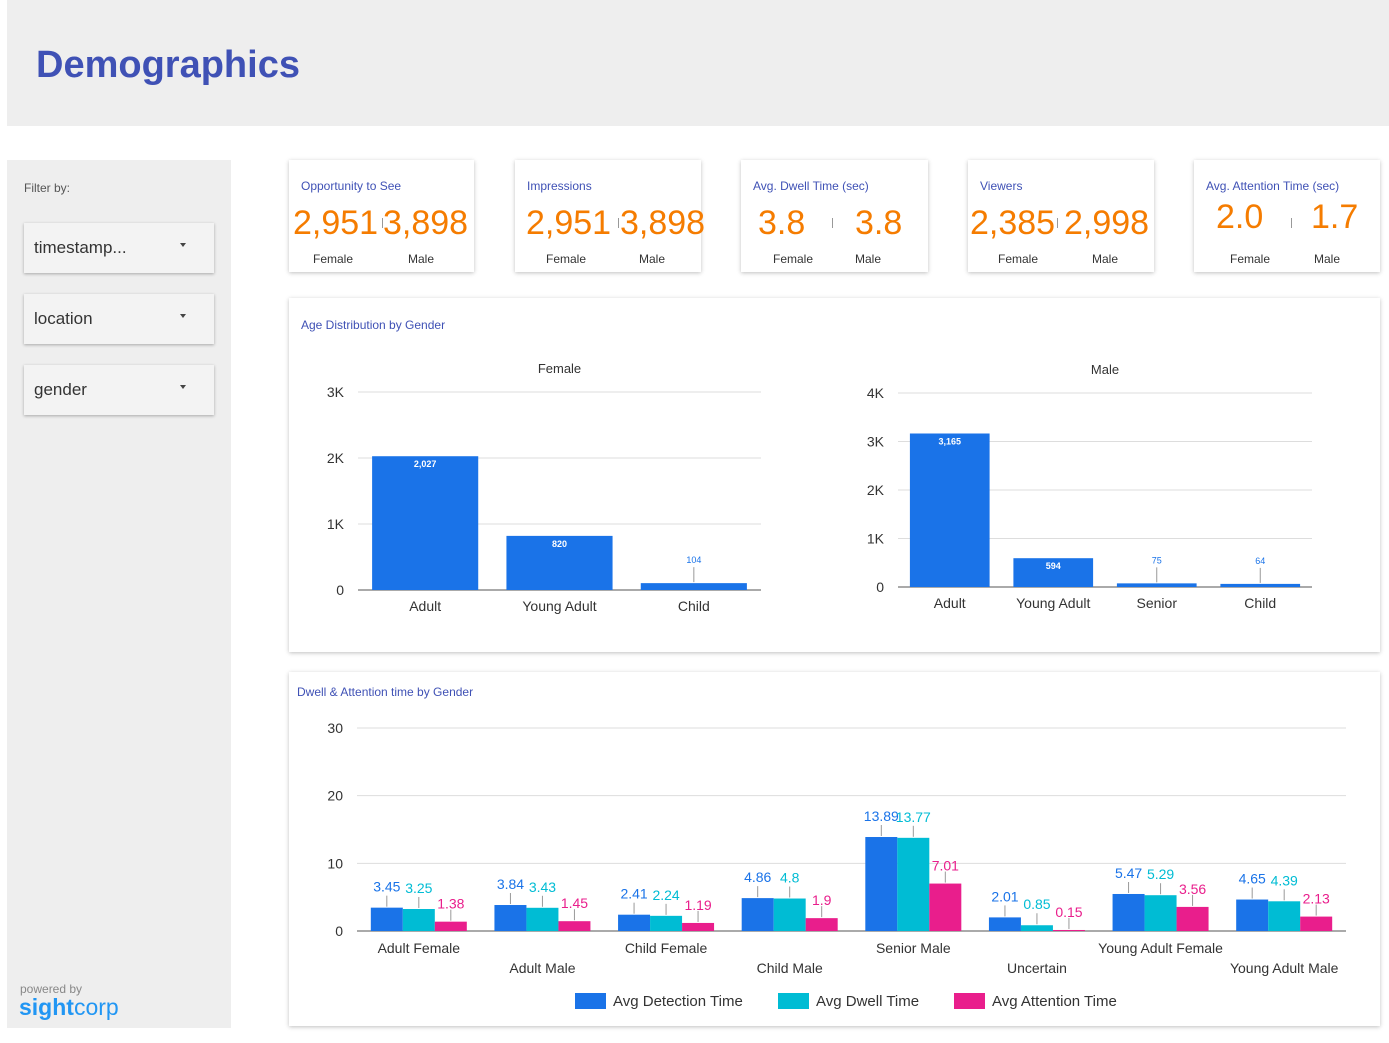 The image size is (1389, 1043). Describe the element at coordinates (913, 817) in the screenshot. I see `data-label: 13.77` at that location.